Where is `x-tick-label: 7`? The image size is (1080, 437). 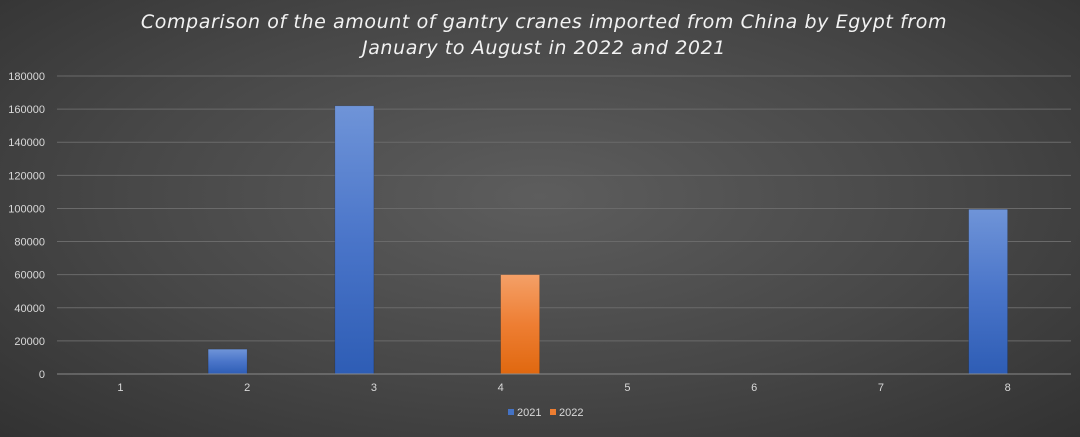
x-tick-label: 7 is located at coordinates (881, 388).